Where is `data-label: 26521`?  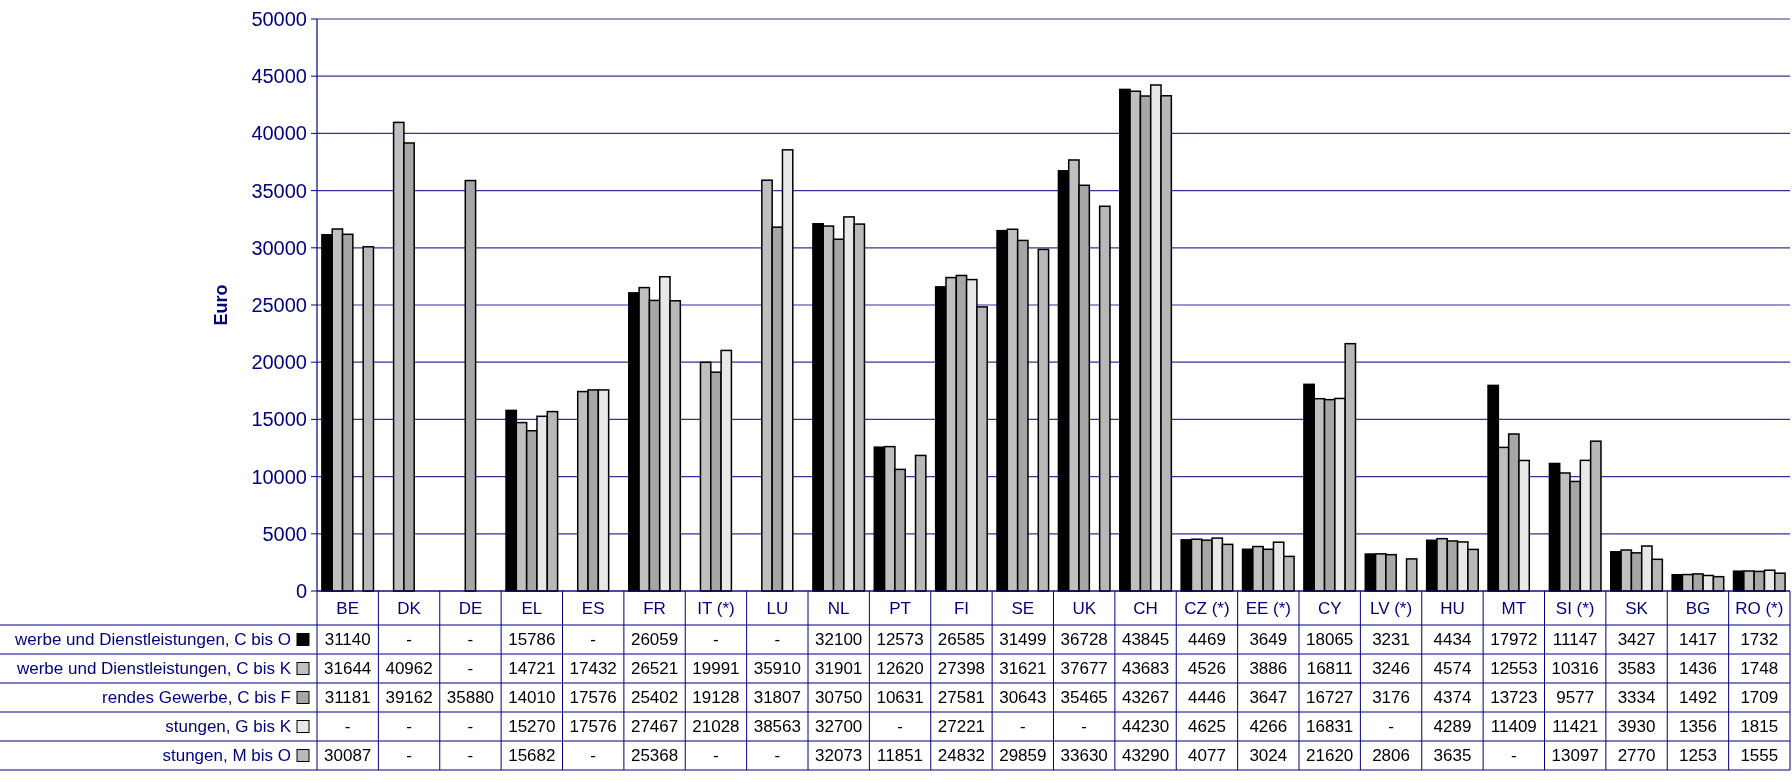 data-label: 26521 is located at coordinates (654, 669).